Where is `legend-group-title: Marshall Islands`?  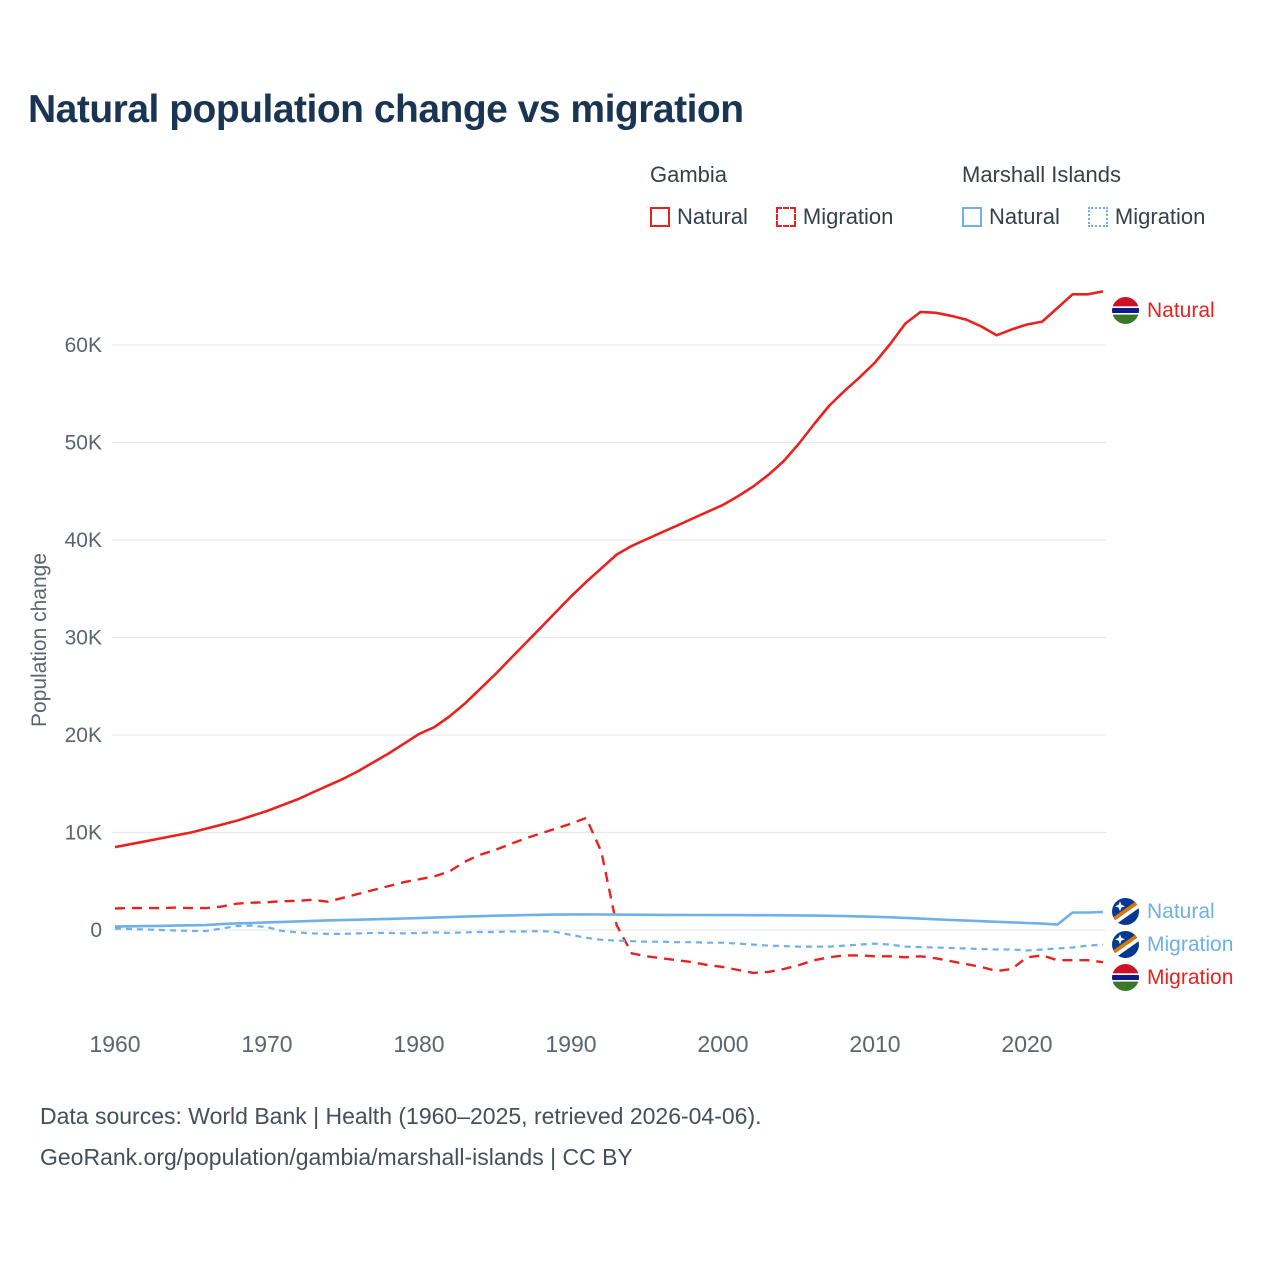
legend-group-title: Marshall Islands is located at coordinates (1041, 174).